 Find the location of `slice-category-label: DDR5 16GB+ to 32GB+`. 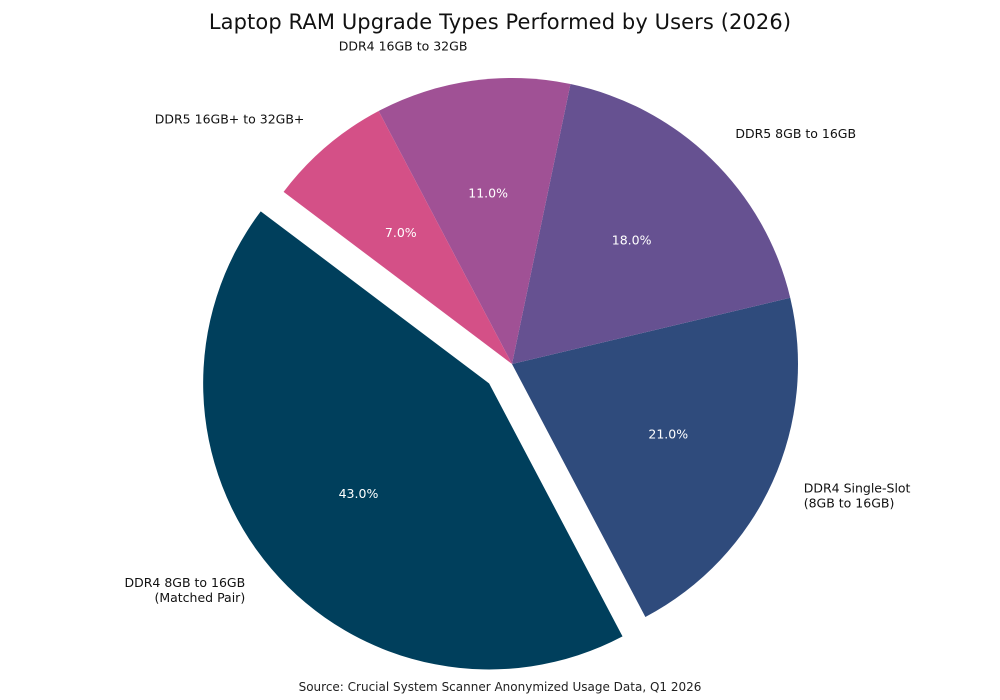

slice-category-label: DDR5 16GB+ to 32GB+ is located at coordinates (230, 119).